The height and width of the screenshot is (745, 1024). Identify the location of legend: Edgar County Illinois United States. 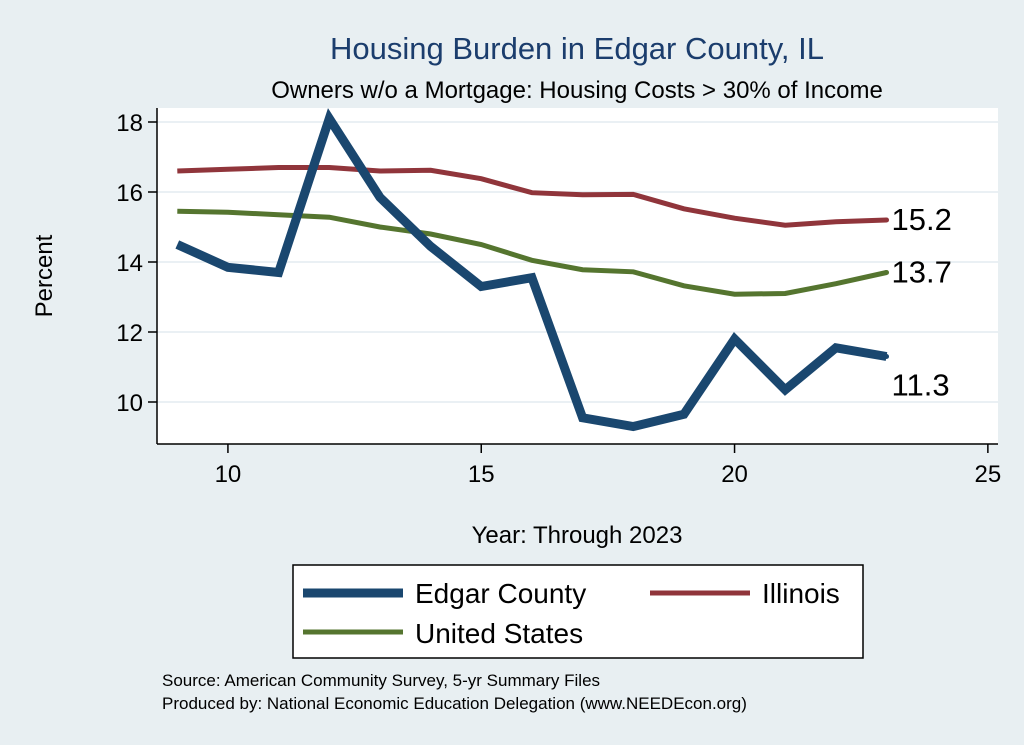
(578, 611).